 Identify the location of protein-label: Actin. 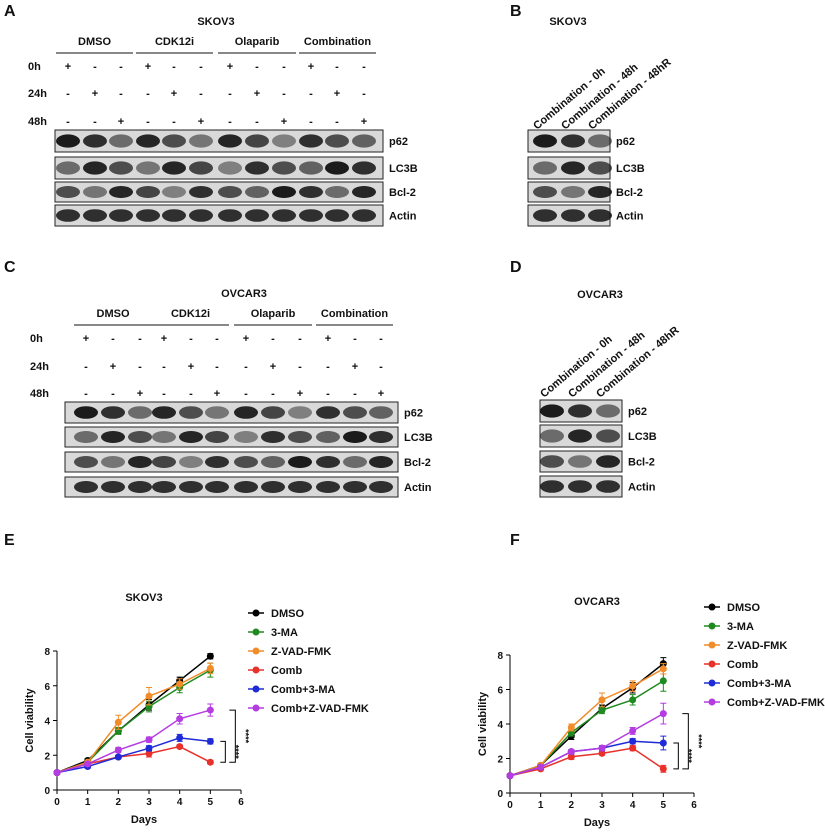
(630, 217).